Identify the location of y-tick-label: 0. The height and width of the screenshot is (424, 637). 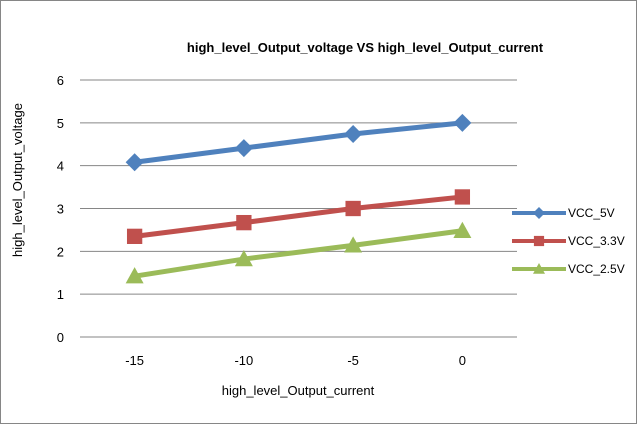
(60, 337).